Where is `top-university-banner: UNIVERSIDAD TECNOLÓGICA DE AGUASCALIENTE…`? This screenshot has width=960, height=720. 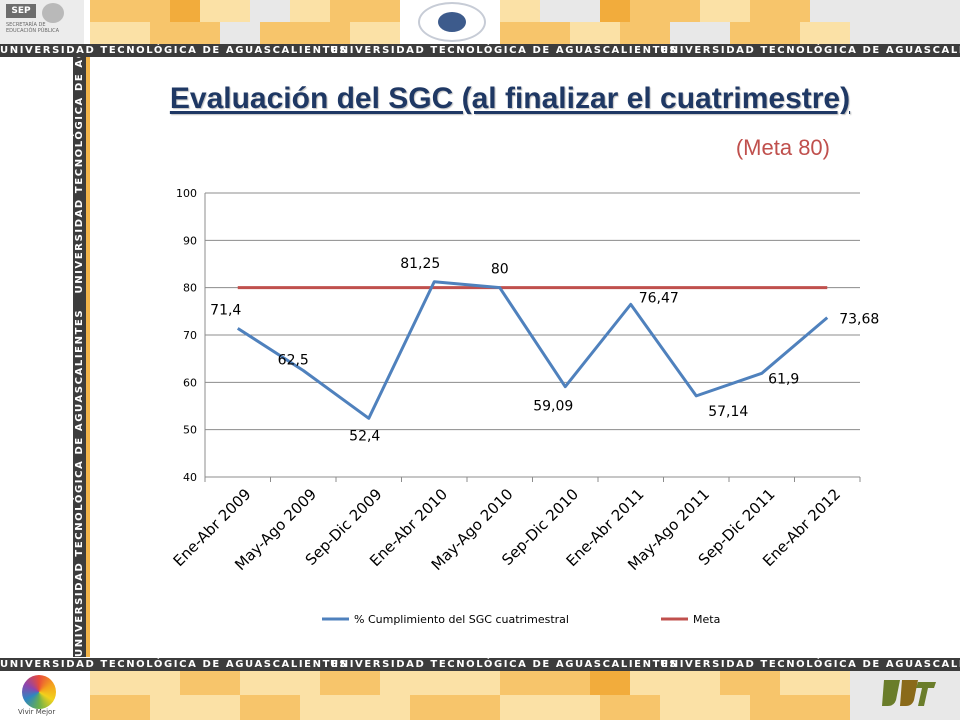
top-university-banner: UNIVERSIDAD TECNOLÓGICA DE AGUASCALIENTE… is located at coordinates (480, 50).